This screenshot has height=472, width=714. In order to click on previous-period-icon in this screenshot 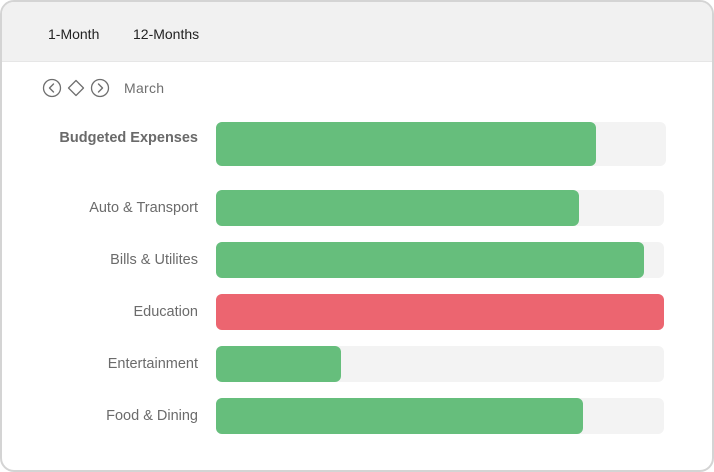, I will do `click(52, 88)`.